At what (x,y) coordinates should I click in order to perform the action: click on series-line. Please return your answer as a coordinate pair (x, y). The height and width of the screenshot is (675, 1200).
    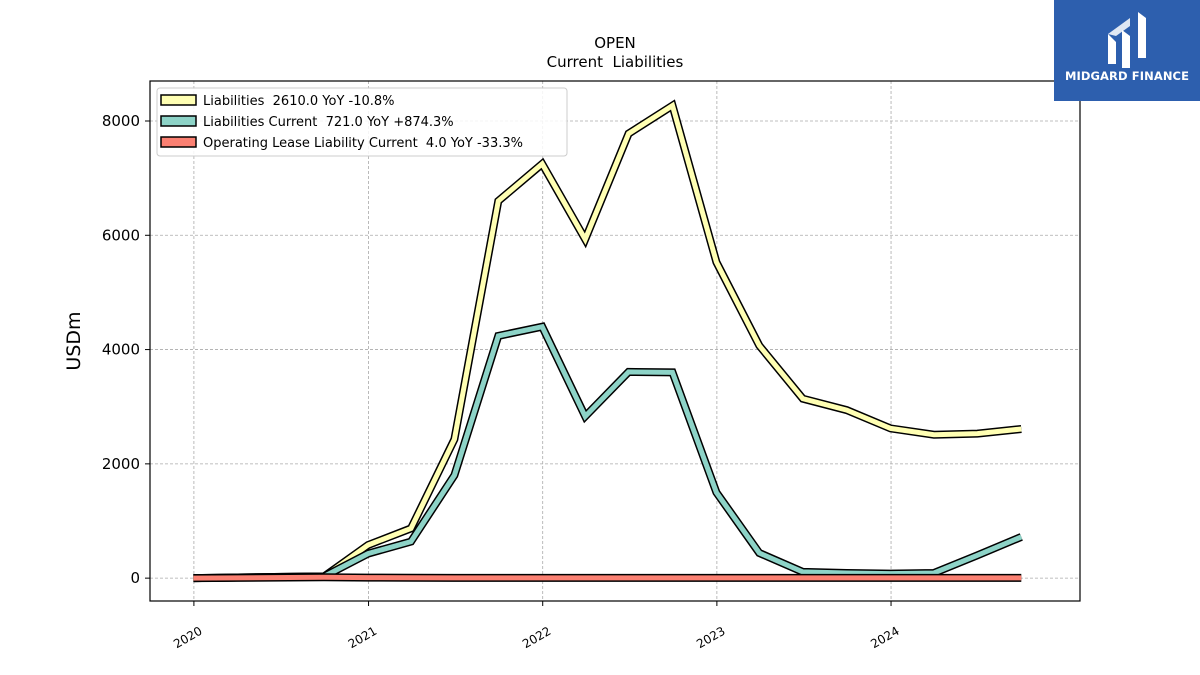
    Looking at the image, I should click on (607, 577).